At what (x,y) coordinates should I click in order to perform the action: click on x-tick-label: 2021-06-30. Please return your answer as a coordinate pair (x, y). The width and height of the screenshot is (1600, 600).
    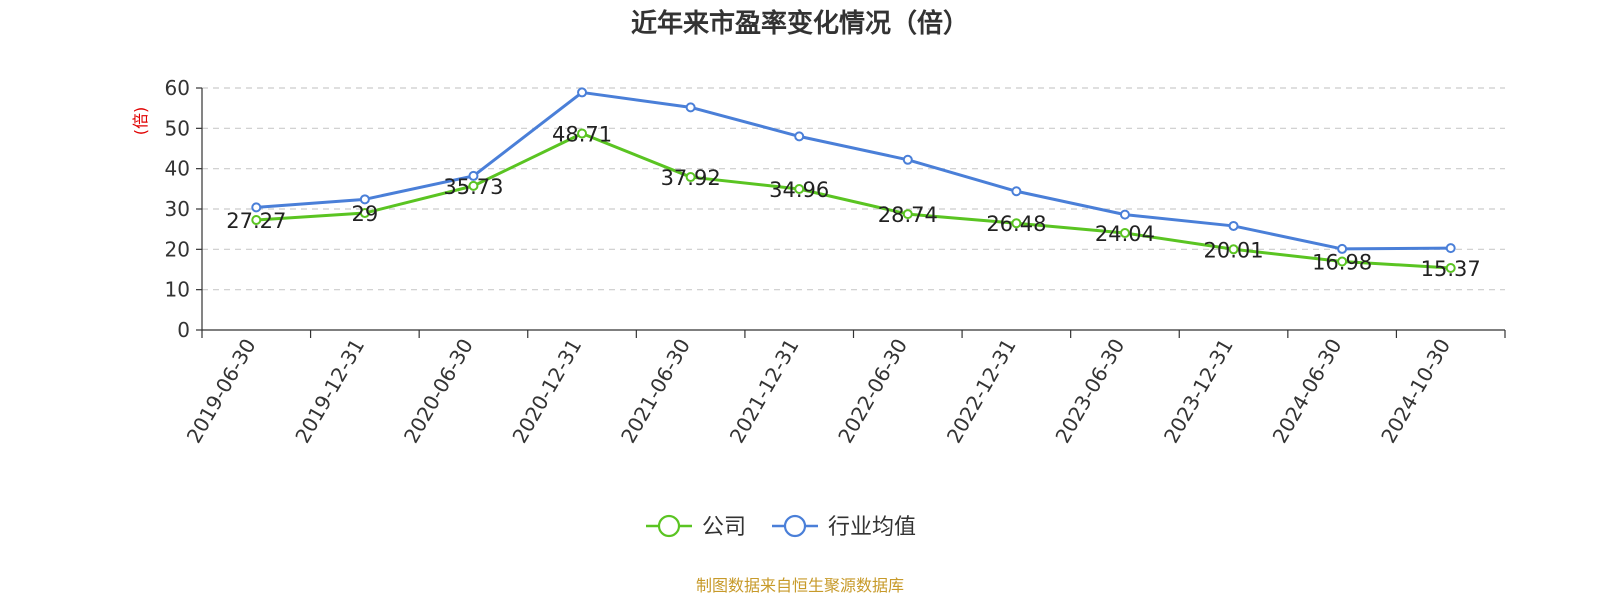
    Looking at the image, I should click on (655, 391).